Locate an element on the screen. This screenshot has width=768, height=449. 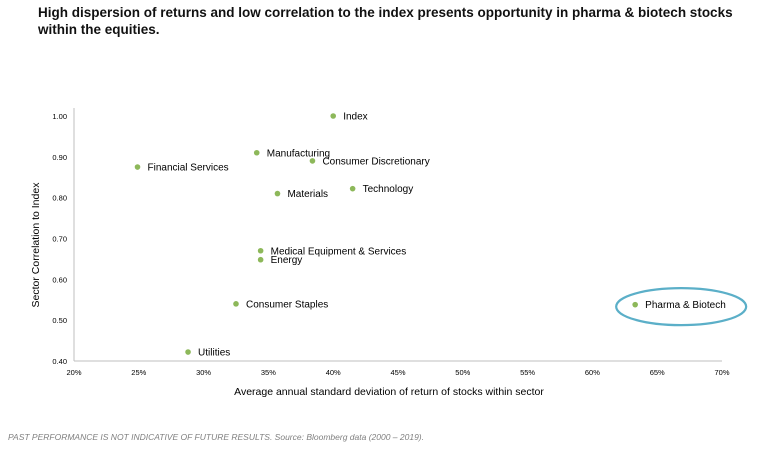
data-label: Consumer Discretionary is located at coordinates (375, 161).